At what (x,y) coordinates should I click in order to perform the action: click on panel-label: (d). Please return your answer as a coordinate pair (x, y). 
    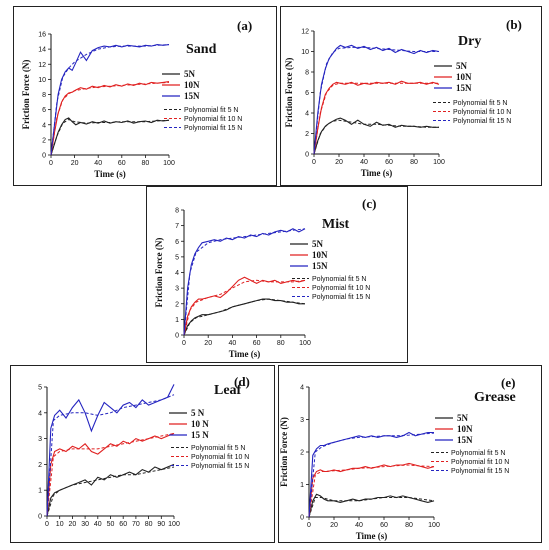
    Looking at the image, I should click on (242, 381).